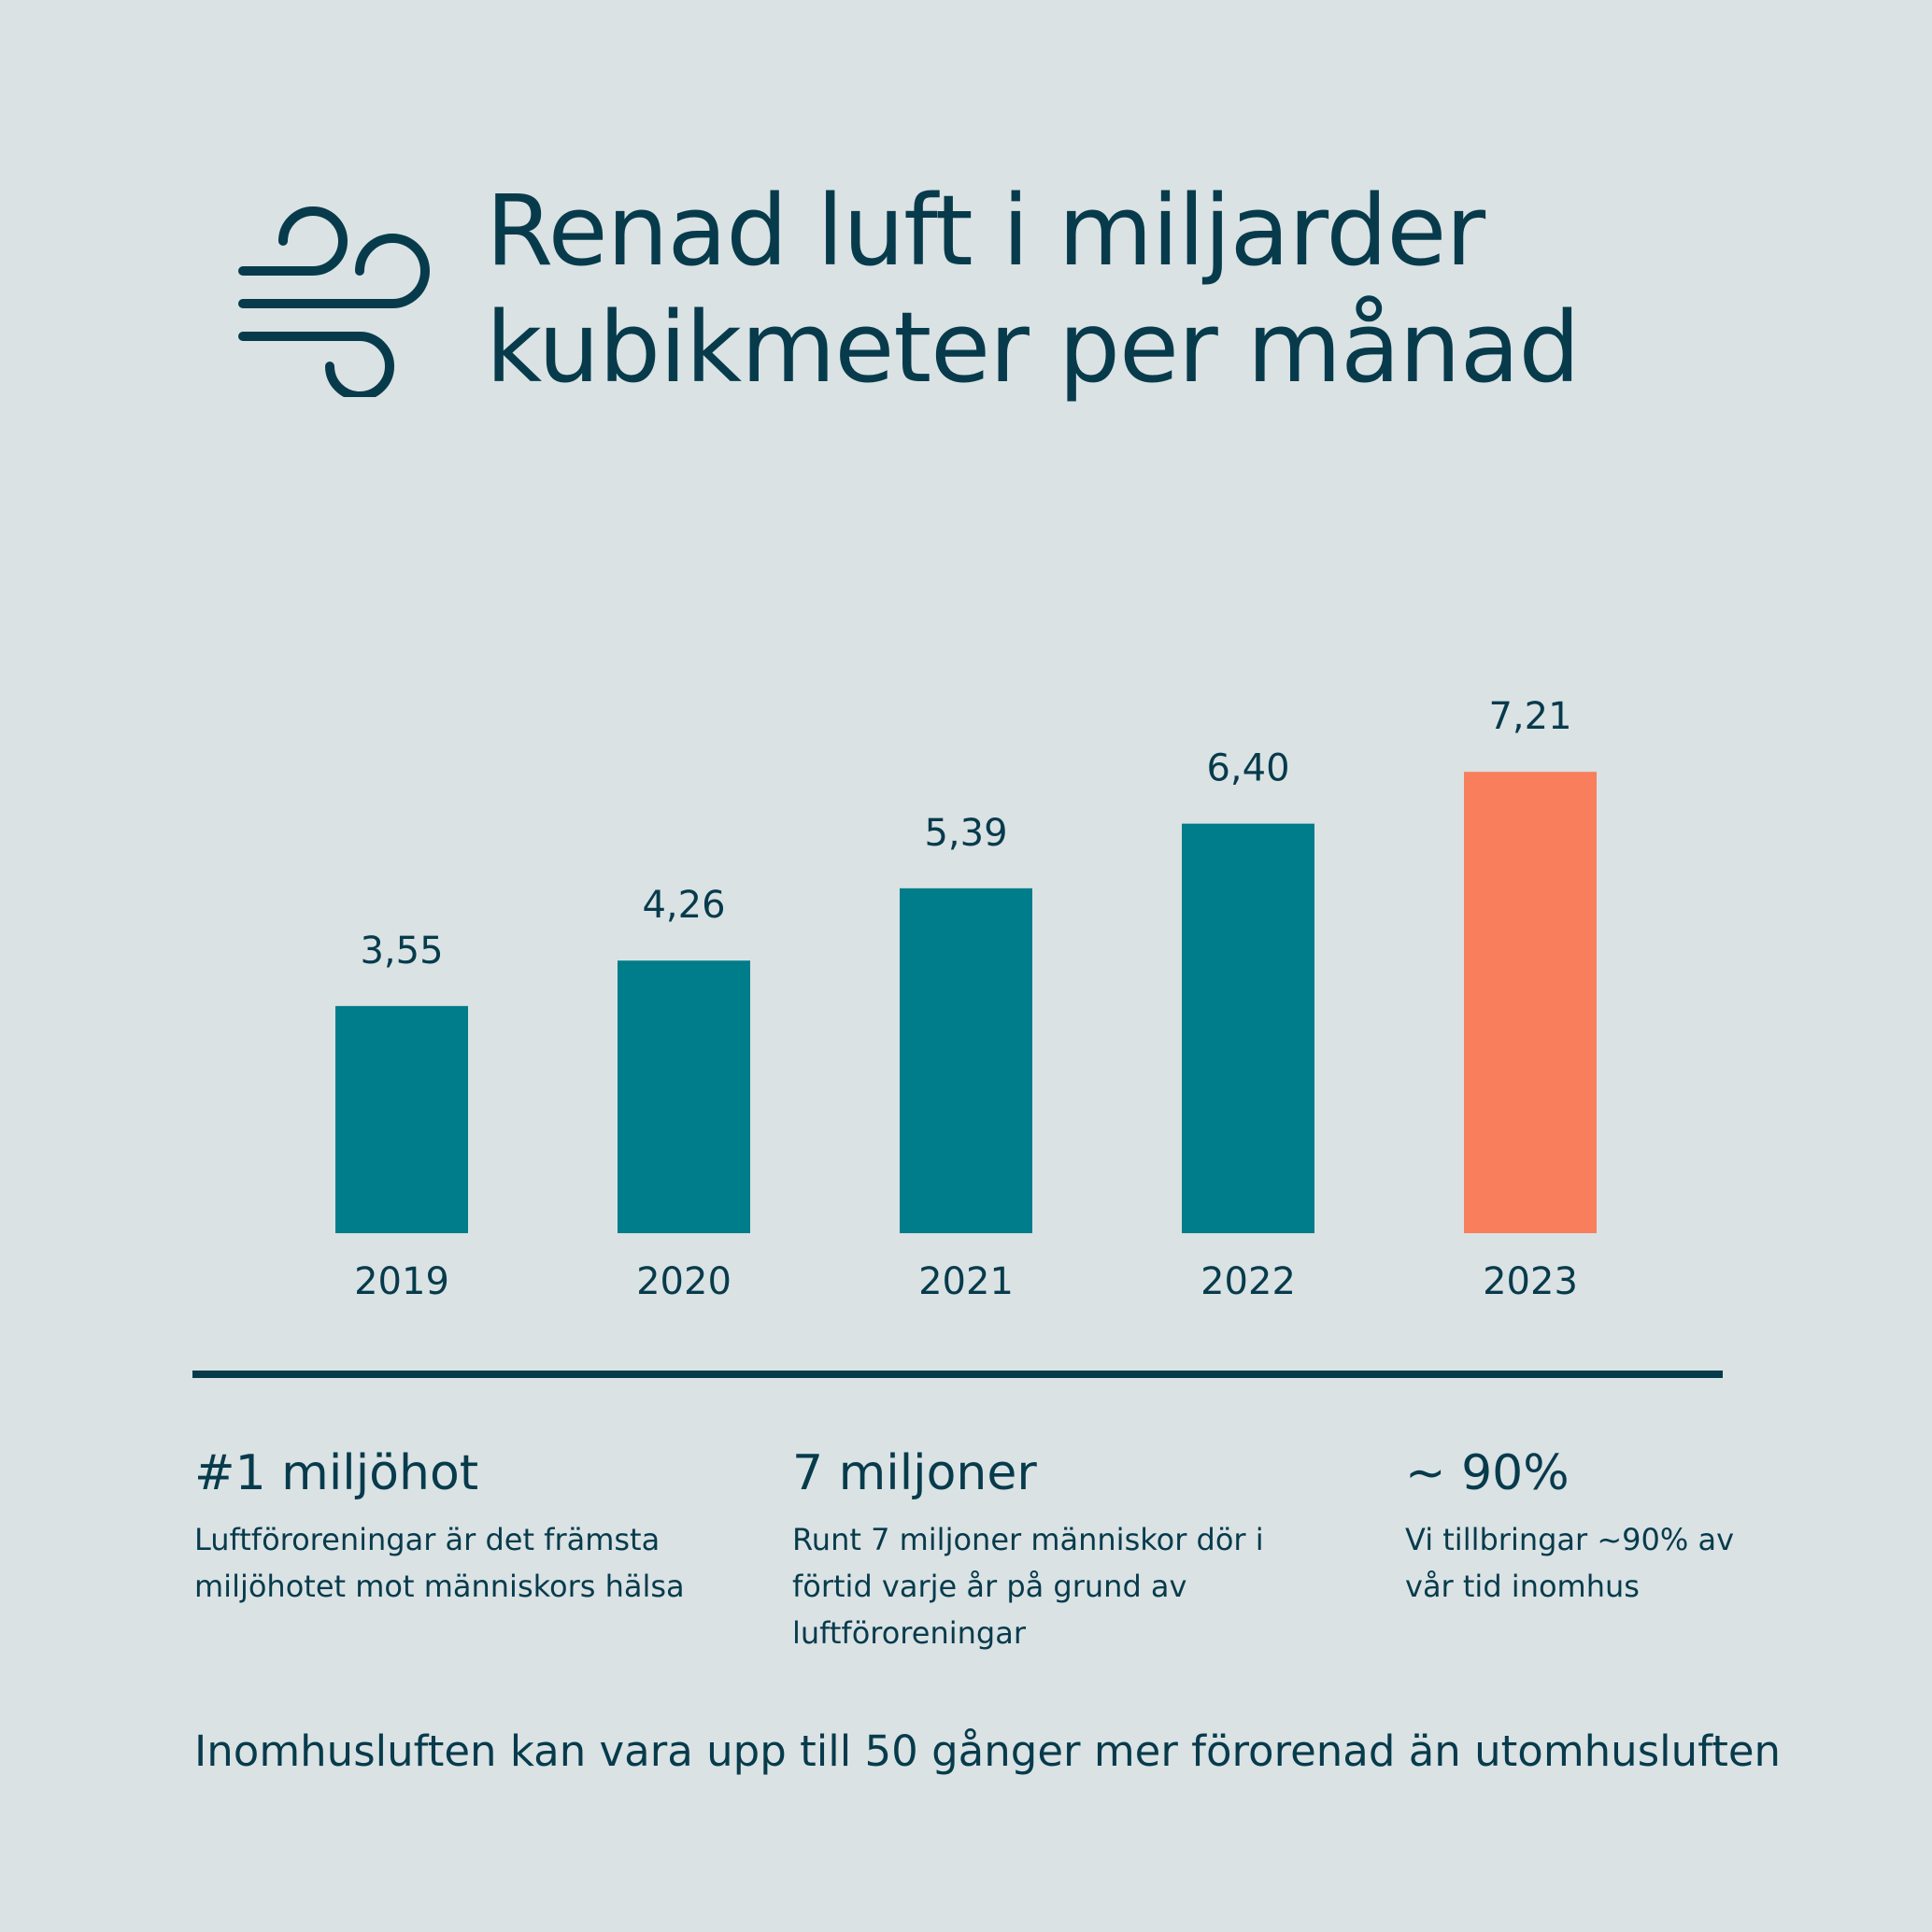 The width and height of the screenshot is (1932, 1932). I want to click on stat-heading: 7 miljoner, so click(914, 1473).